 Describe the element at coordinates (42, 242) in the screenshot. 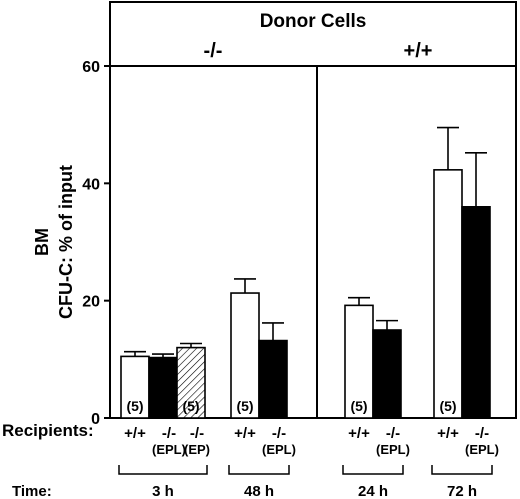

I see `y-axis-title-line1: BM` at that location.